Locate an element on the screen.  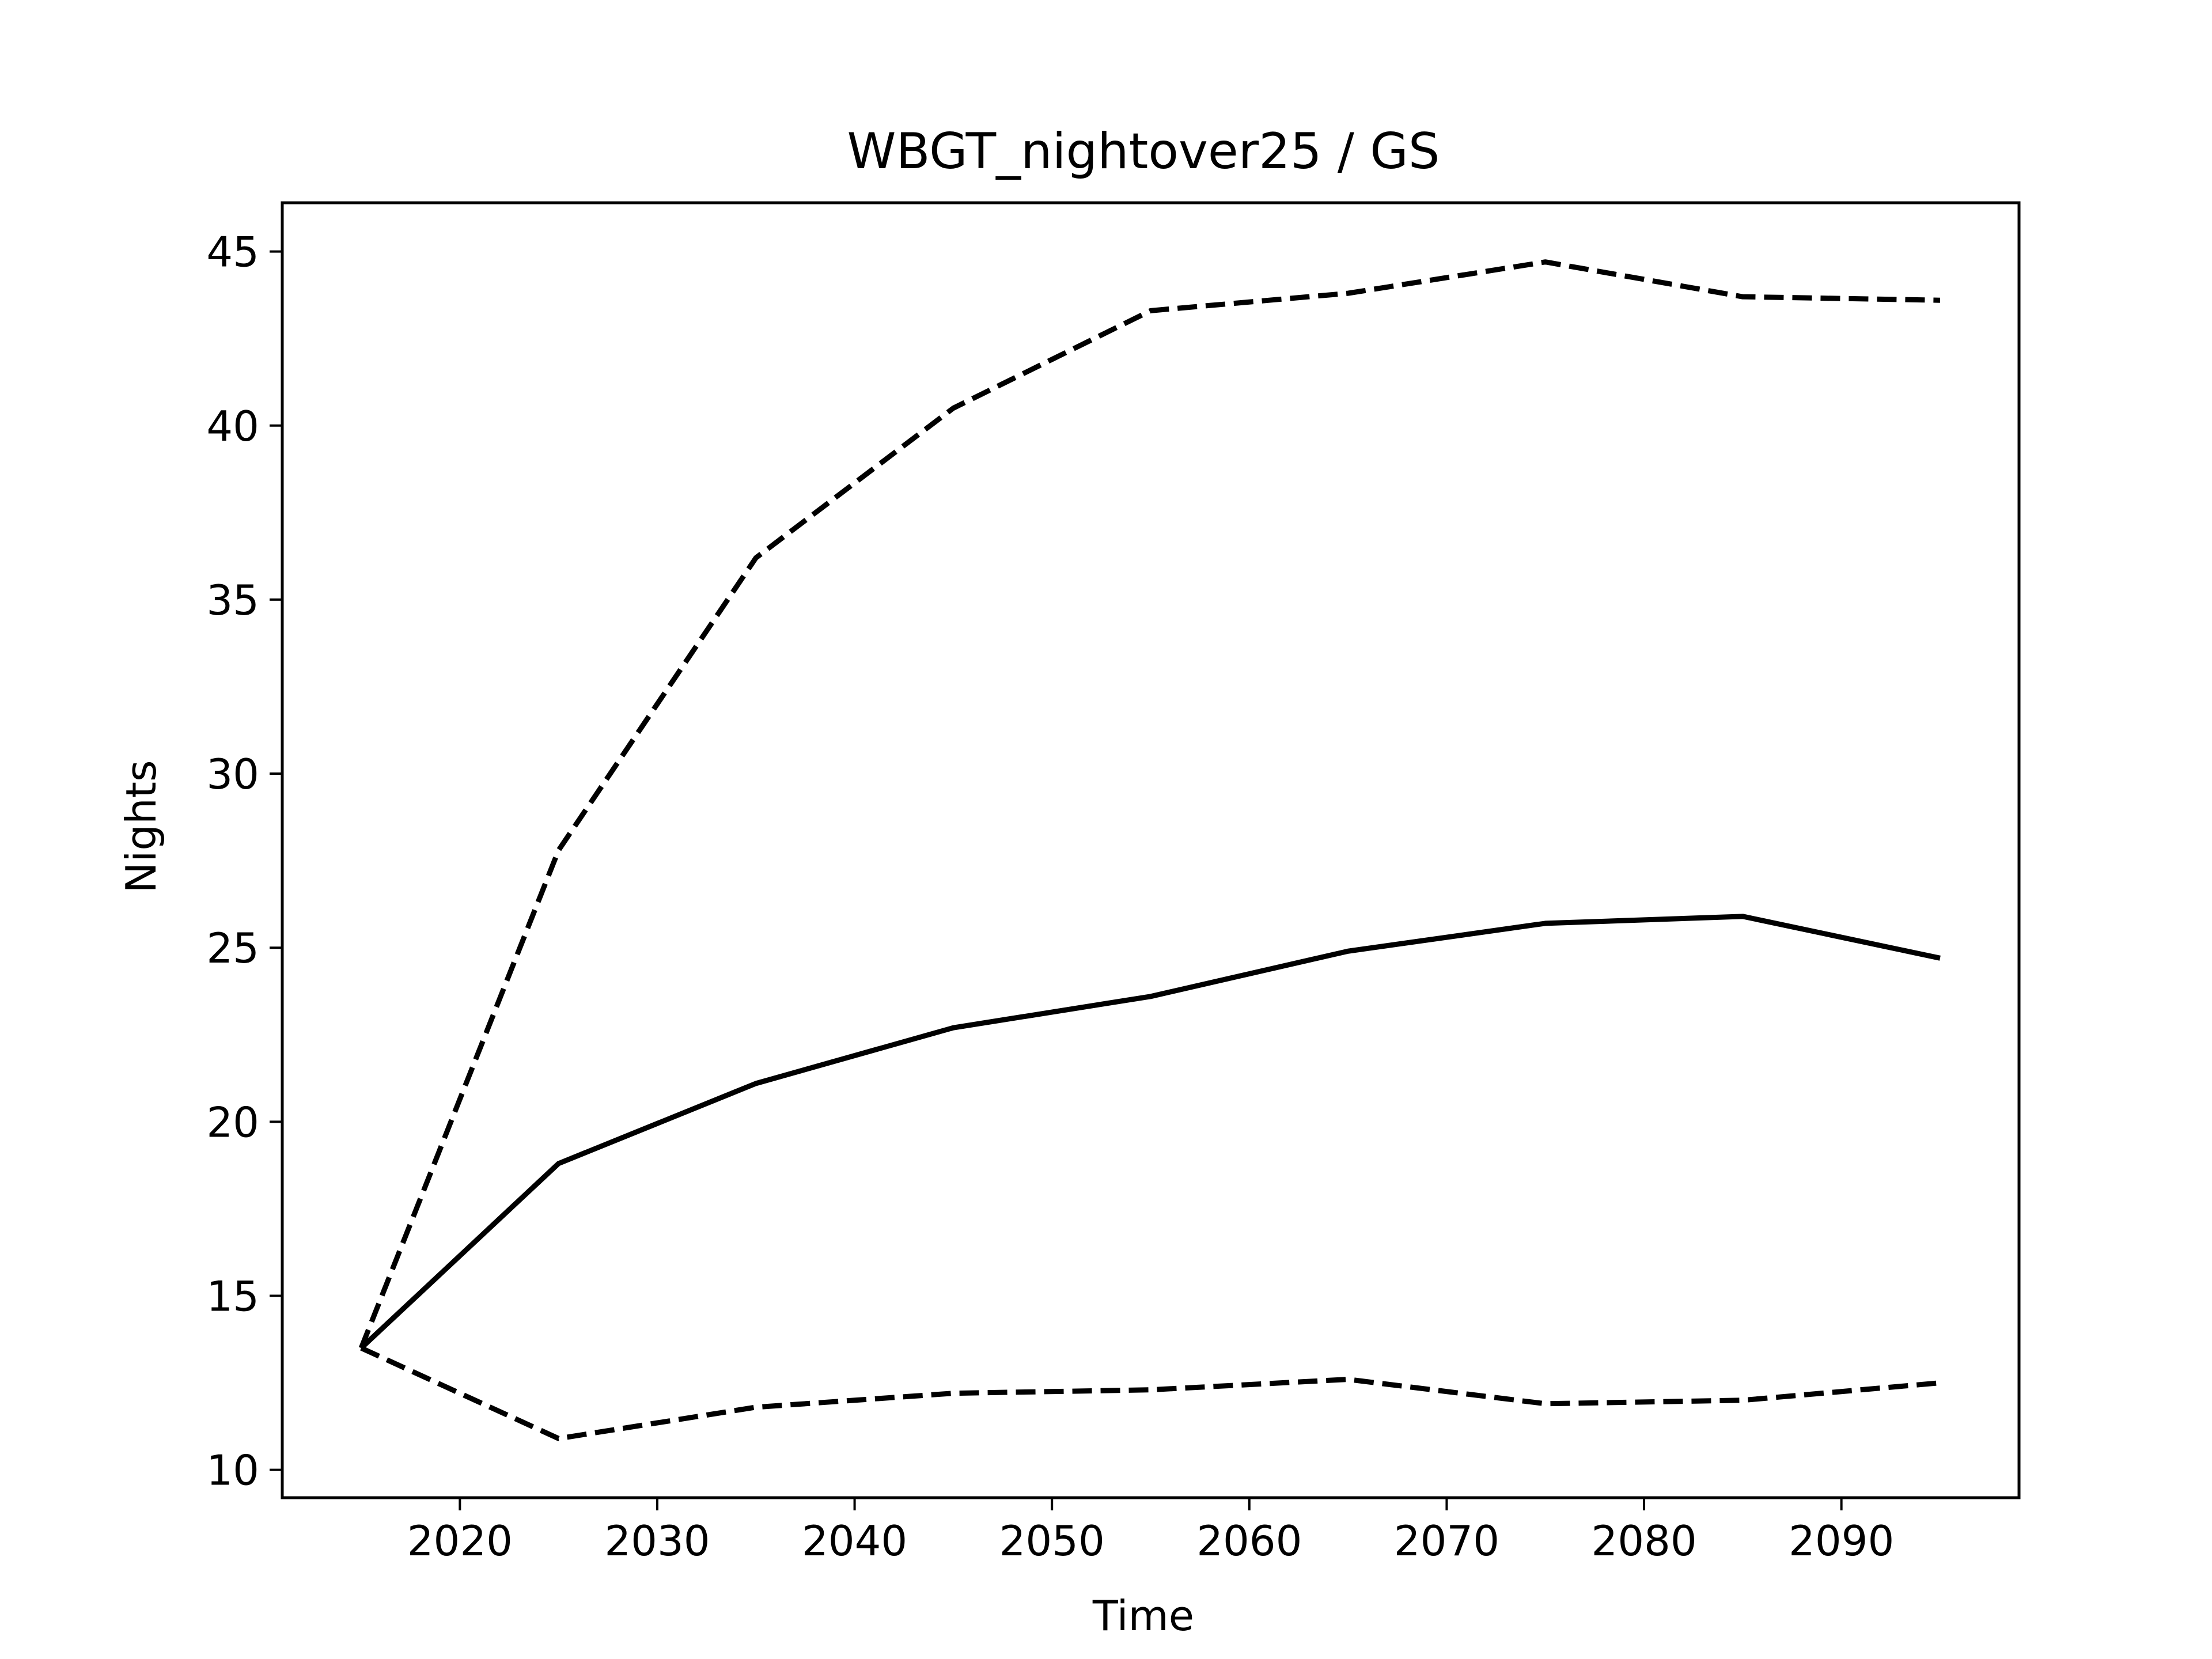
y-axis: 10 15 20 25 30 35 40 45 is located at coordinates (244, 861).